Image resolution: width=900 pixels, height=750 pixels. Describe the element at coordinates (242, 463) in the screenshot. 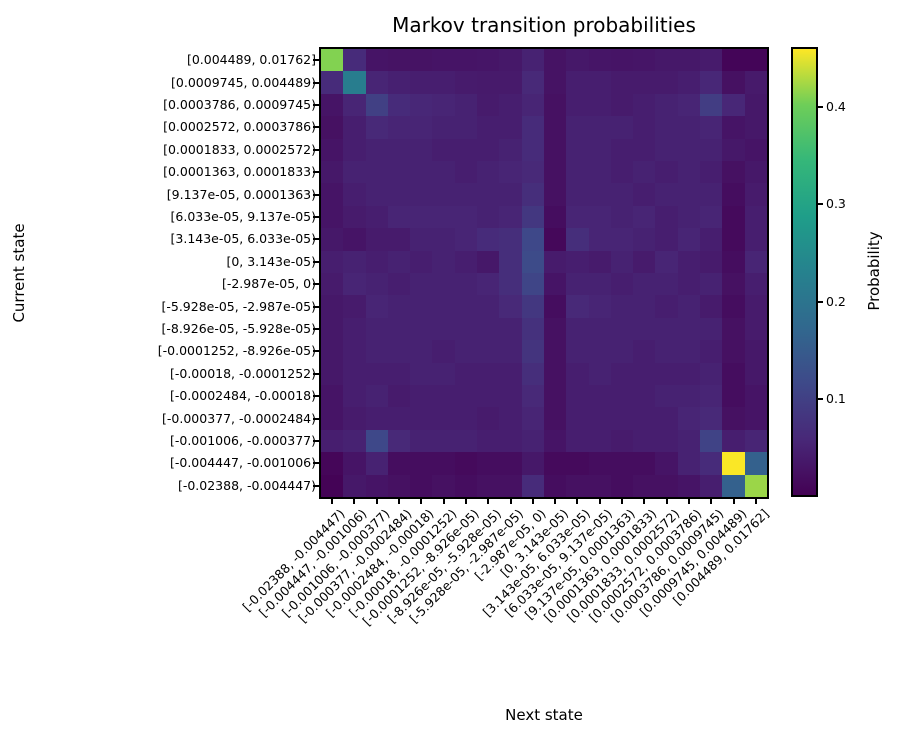

I see `y-tick-label: [-0.004447, -0.001006)` at that location.